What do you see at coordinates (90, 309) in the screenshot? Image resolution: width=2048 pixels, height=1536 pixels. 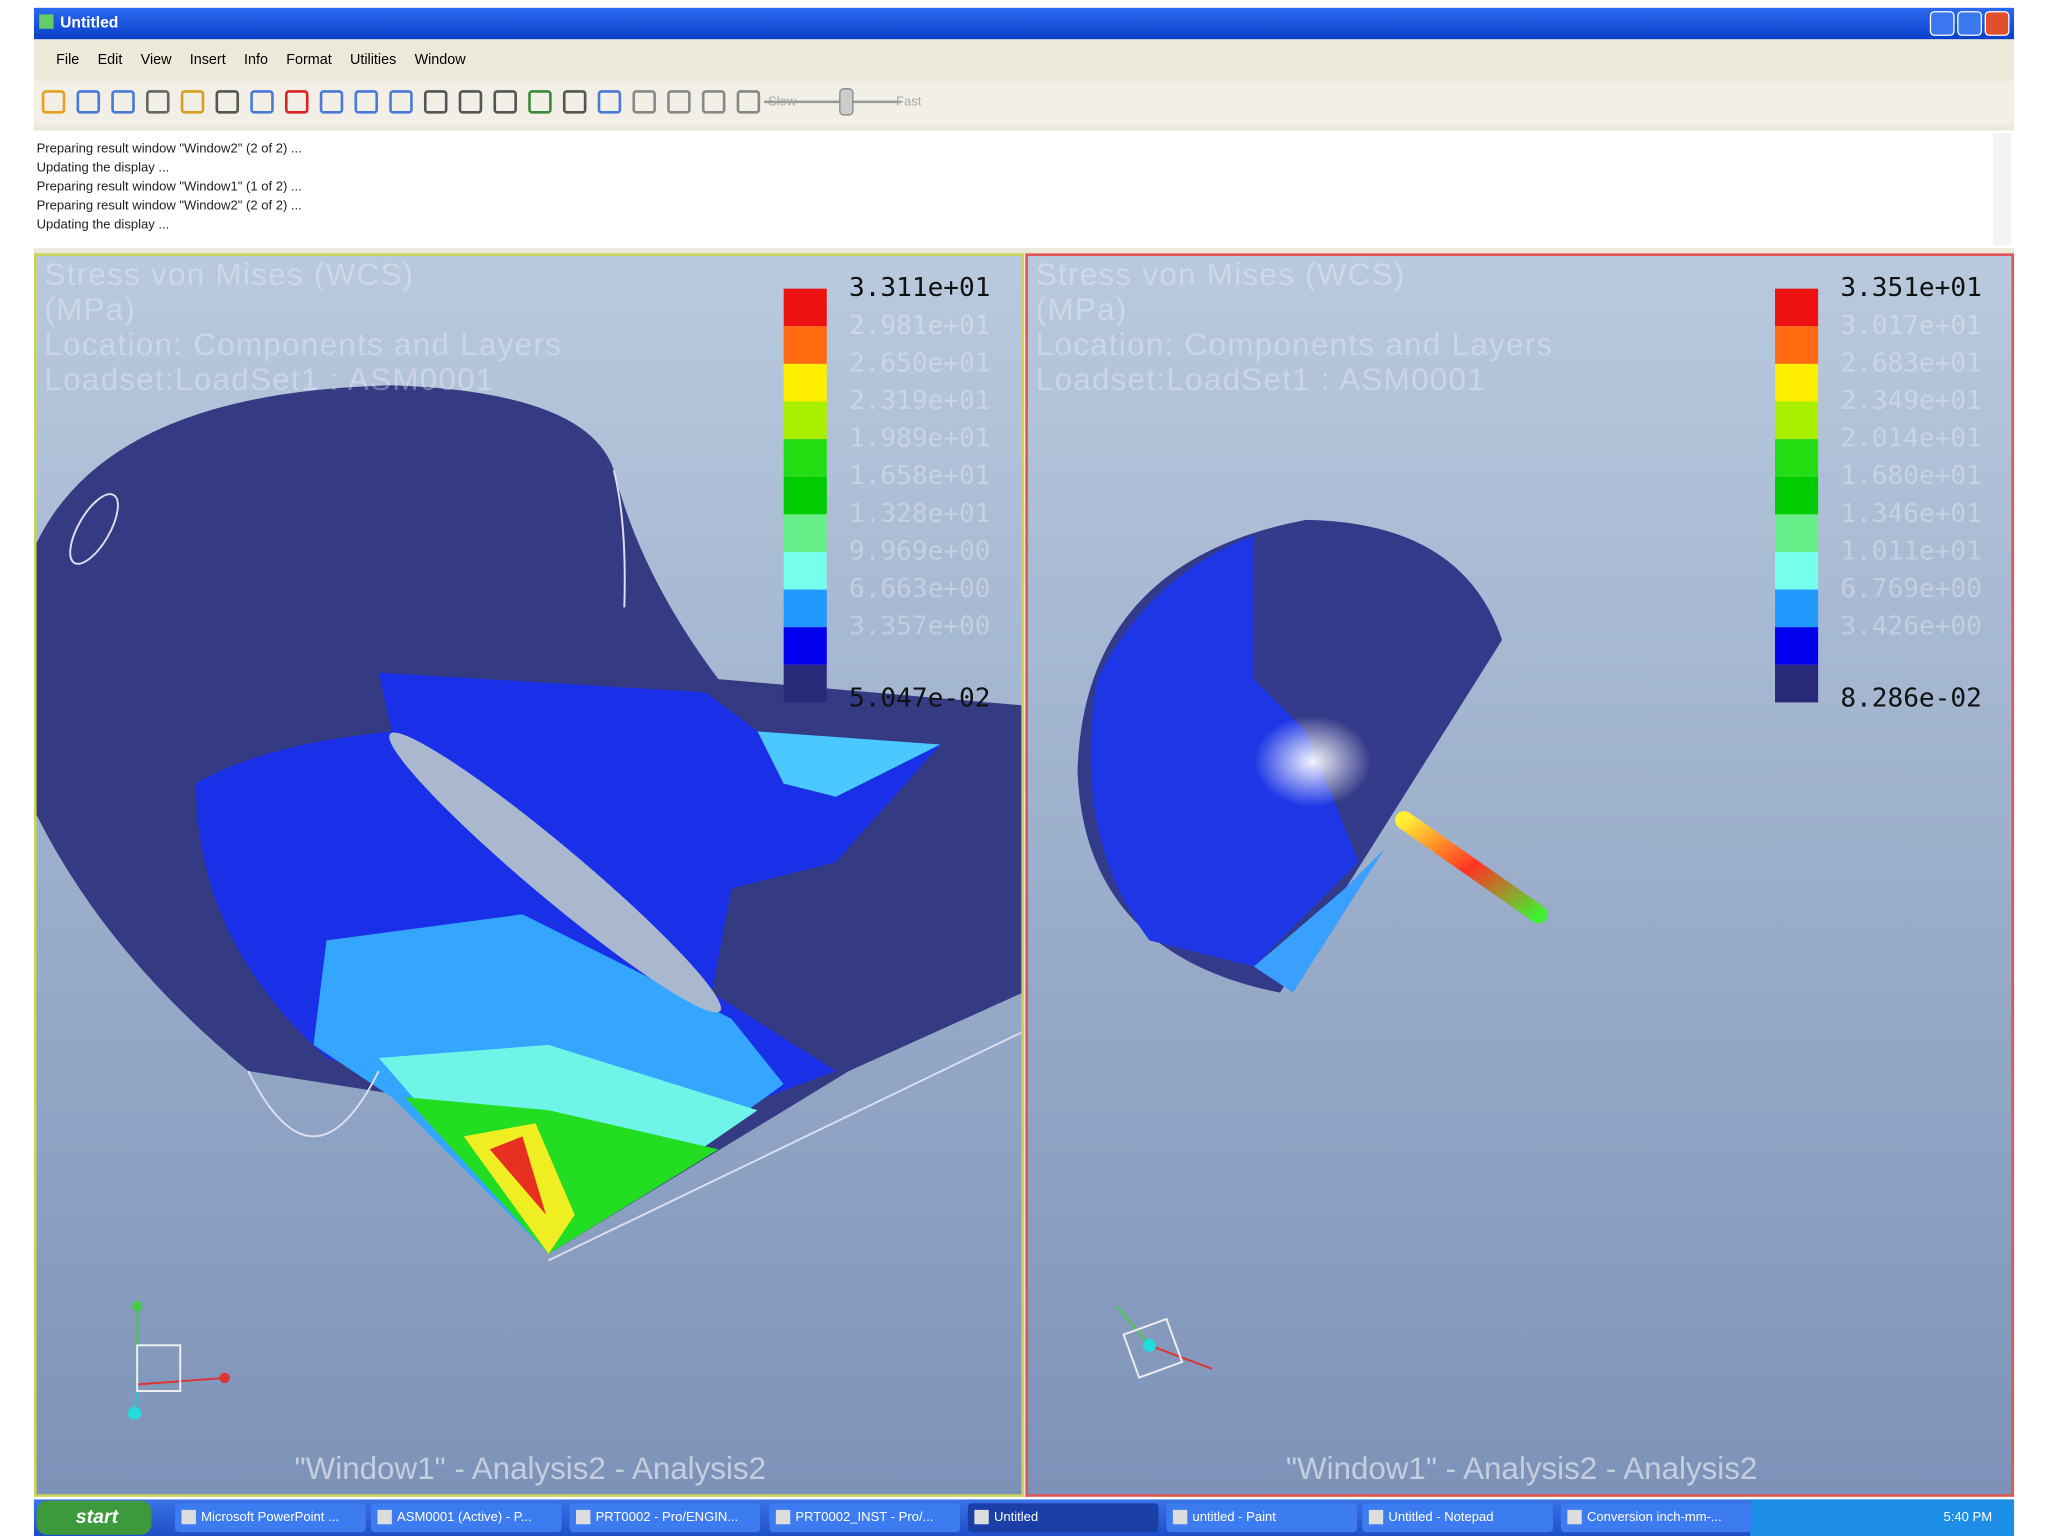 I see `result-title-line: (MPa)` at bounding box center [90, 309].